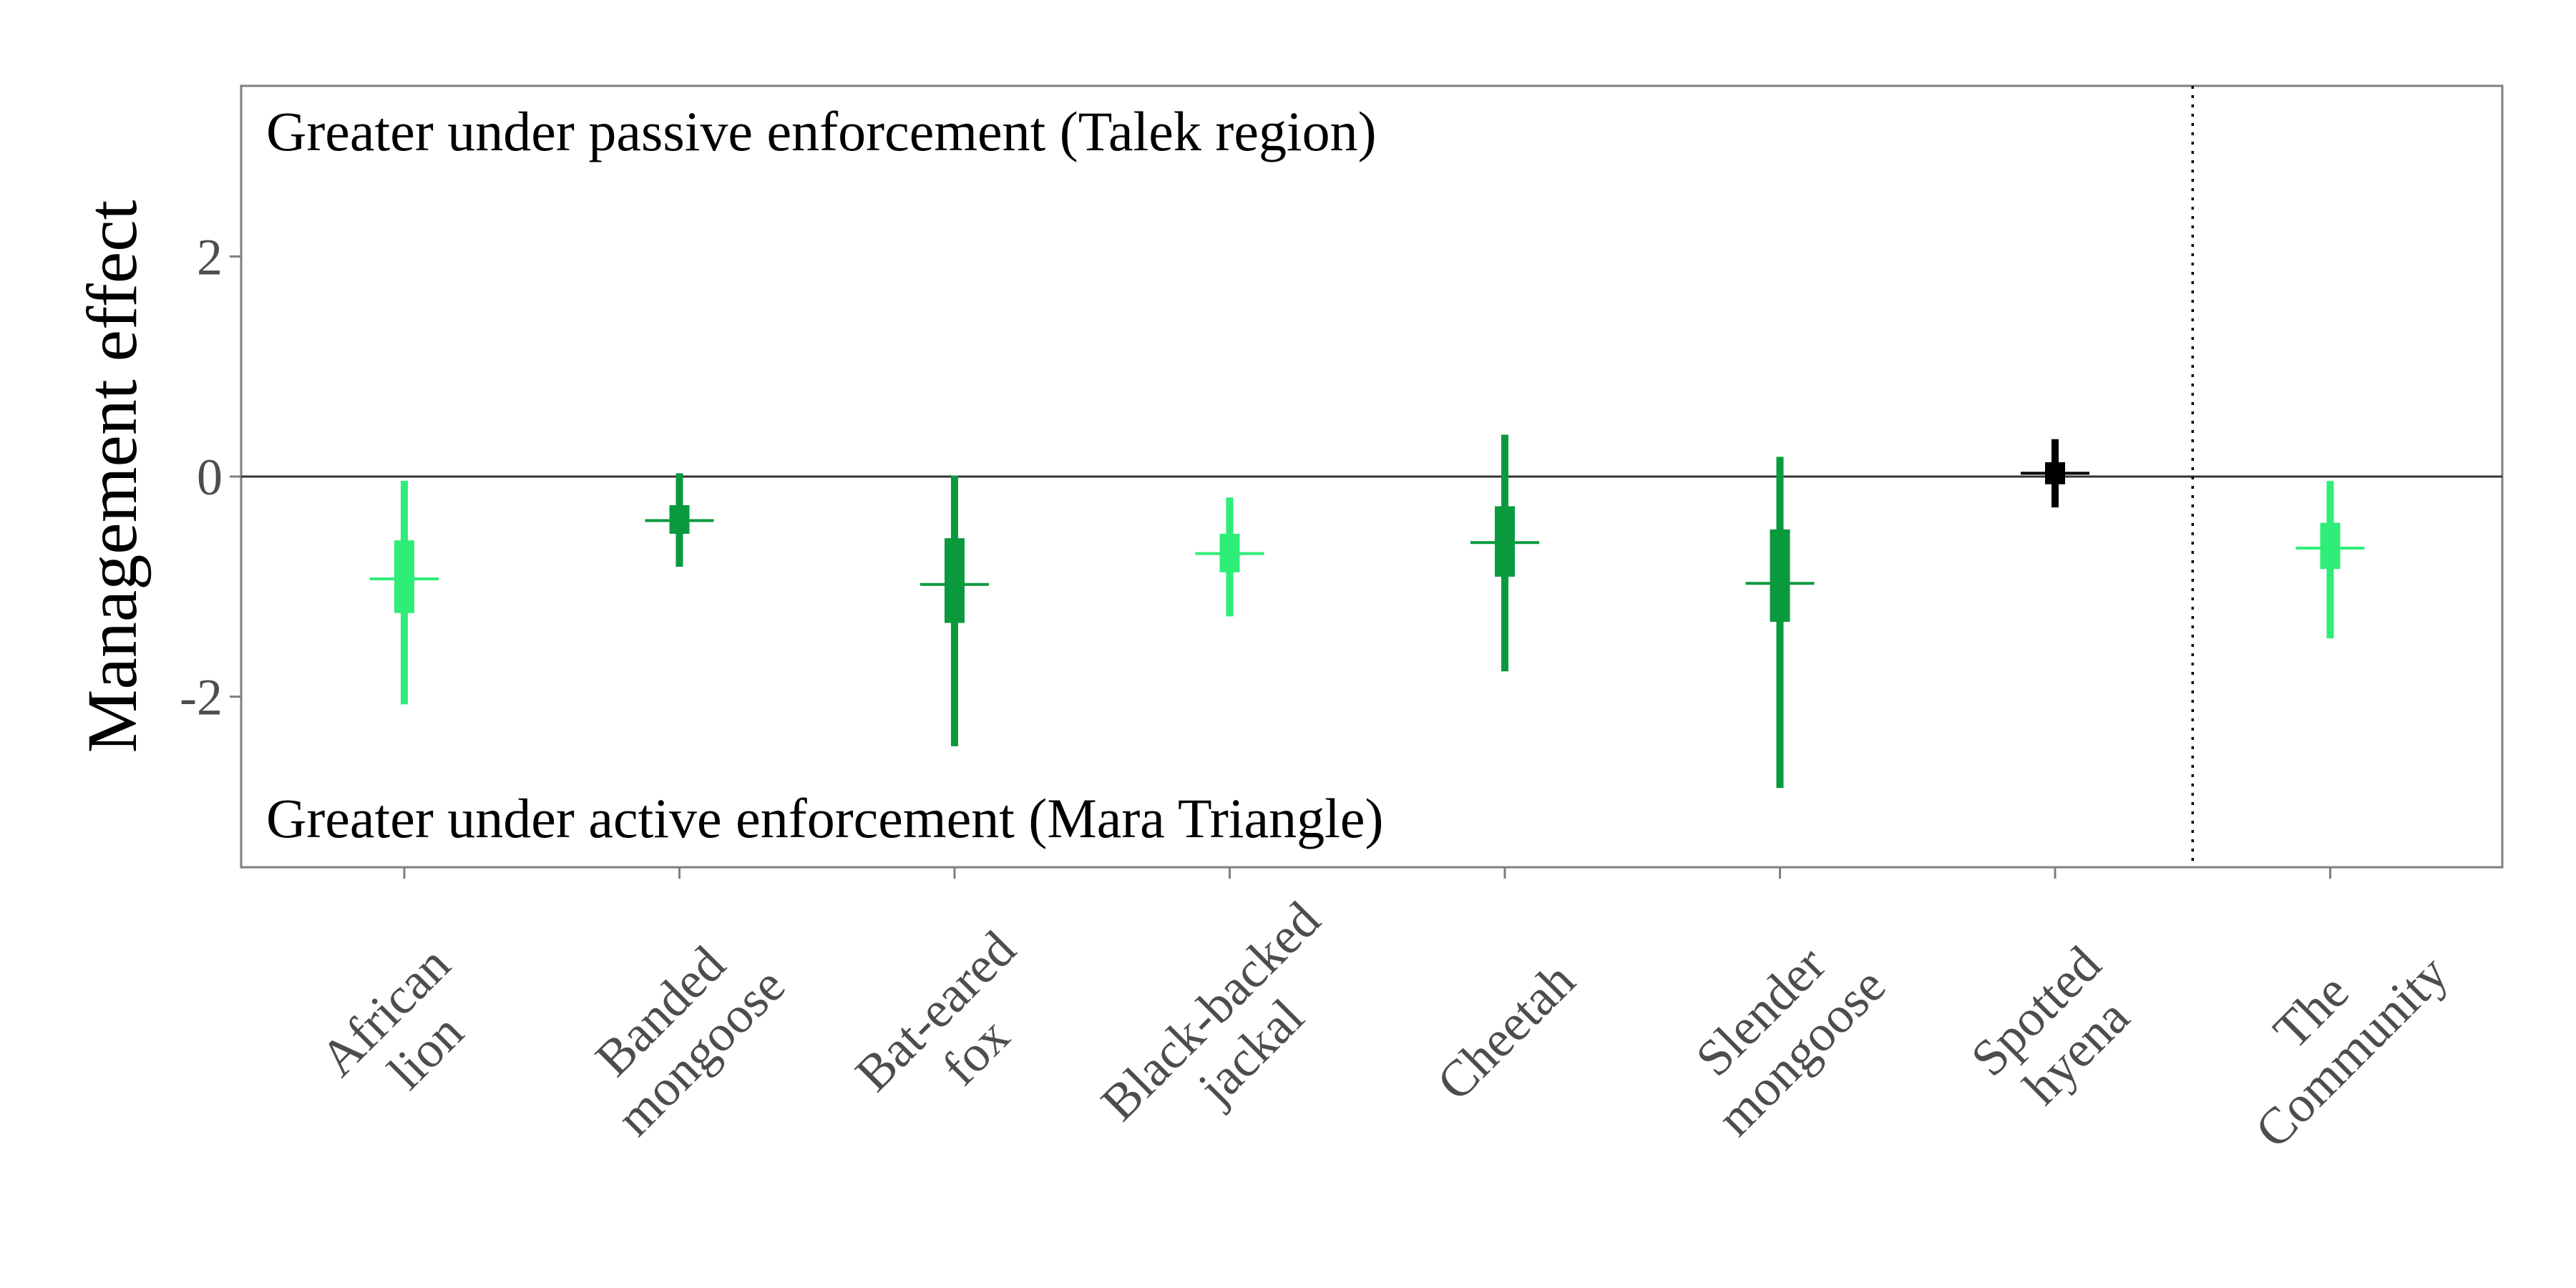 This screenshot has height=1288, width=2576. I want to click on y-tick-label: -2, so click(201, 697).